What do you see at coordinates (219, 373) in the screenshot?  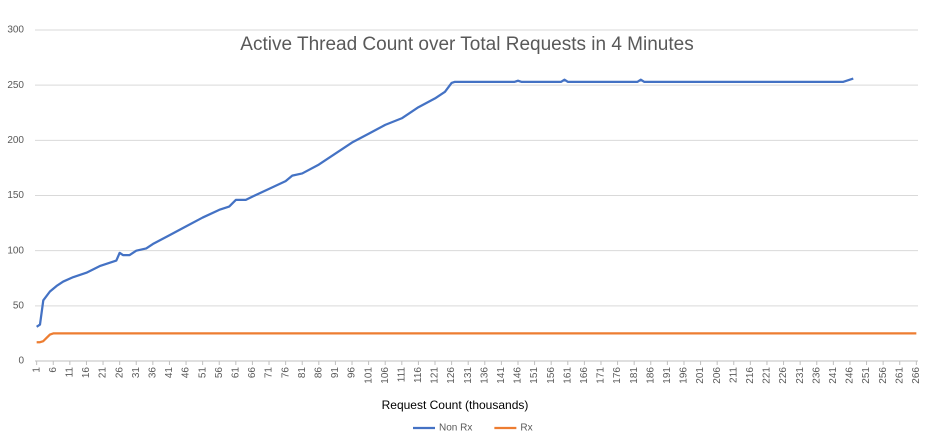 I see `x-tick-label: 56` at bounding box center [219, 373].